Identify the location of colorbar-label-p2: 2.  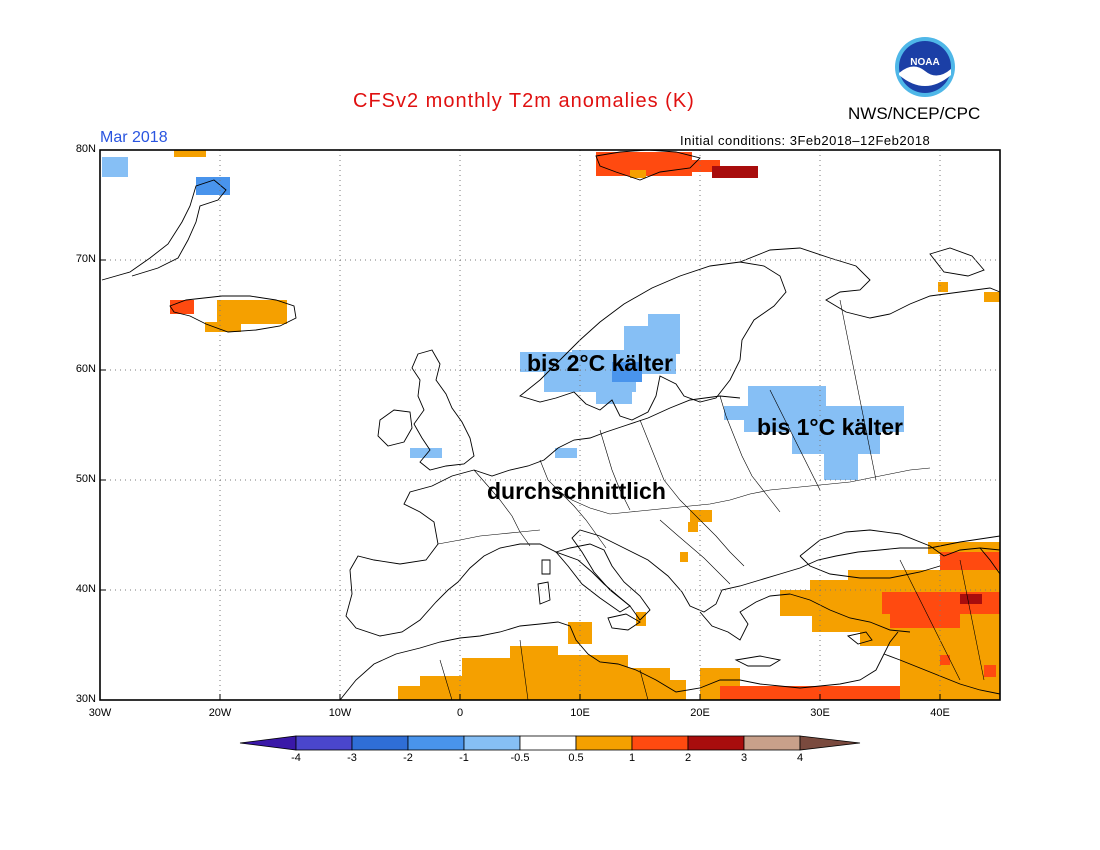
(688, 758).